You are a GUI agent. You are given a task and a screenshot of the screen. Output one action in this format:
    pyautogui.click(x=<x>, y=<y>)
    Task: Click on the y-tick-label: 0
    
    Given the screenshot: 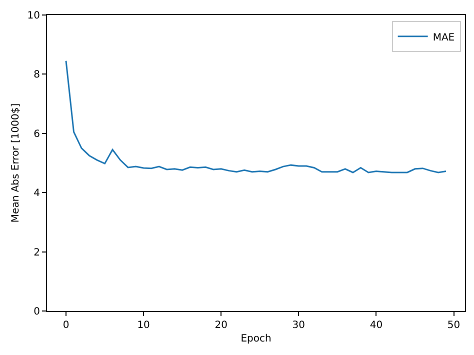 What is the action you would take?
    pyautogui.click(x=37, y=312)
    